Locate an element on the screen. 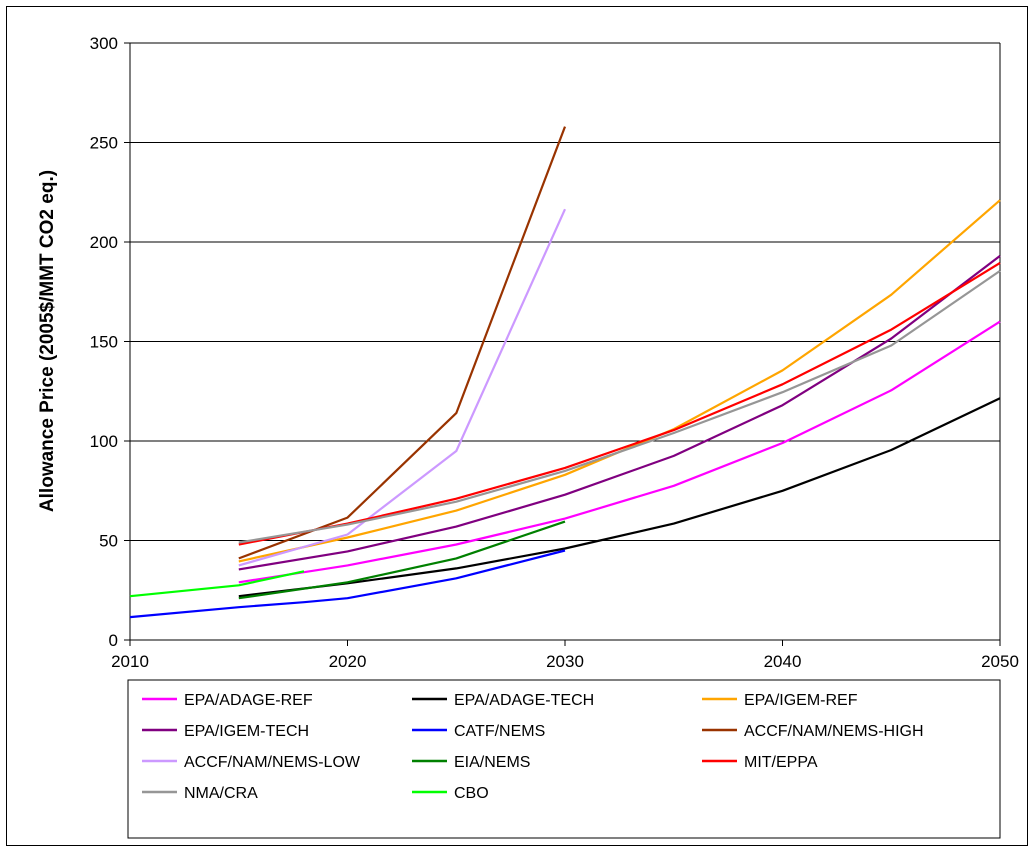 The height and width of the screenshot is (852, 1034). x-tick-label: 2010 is located at coordinates (130, 661).